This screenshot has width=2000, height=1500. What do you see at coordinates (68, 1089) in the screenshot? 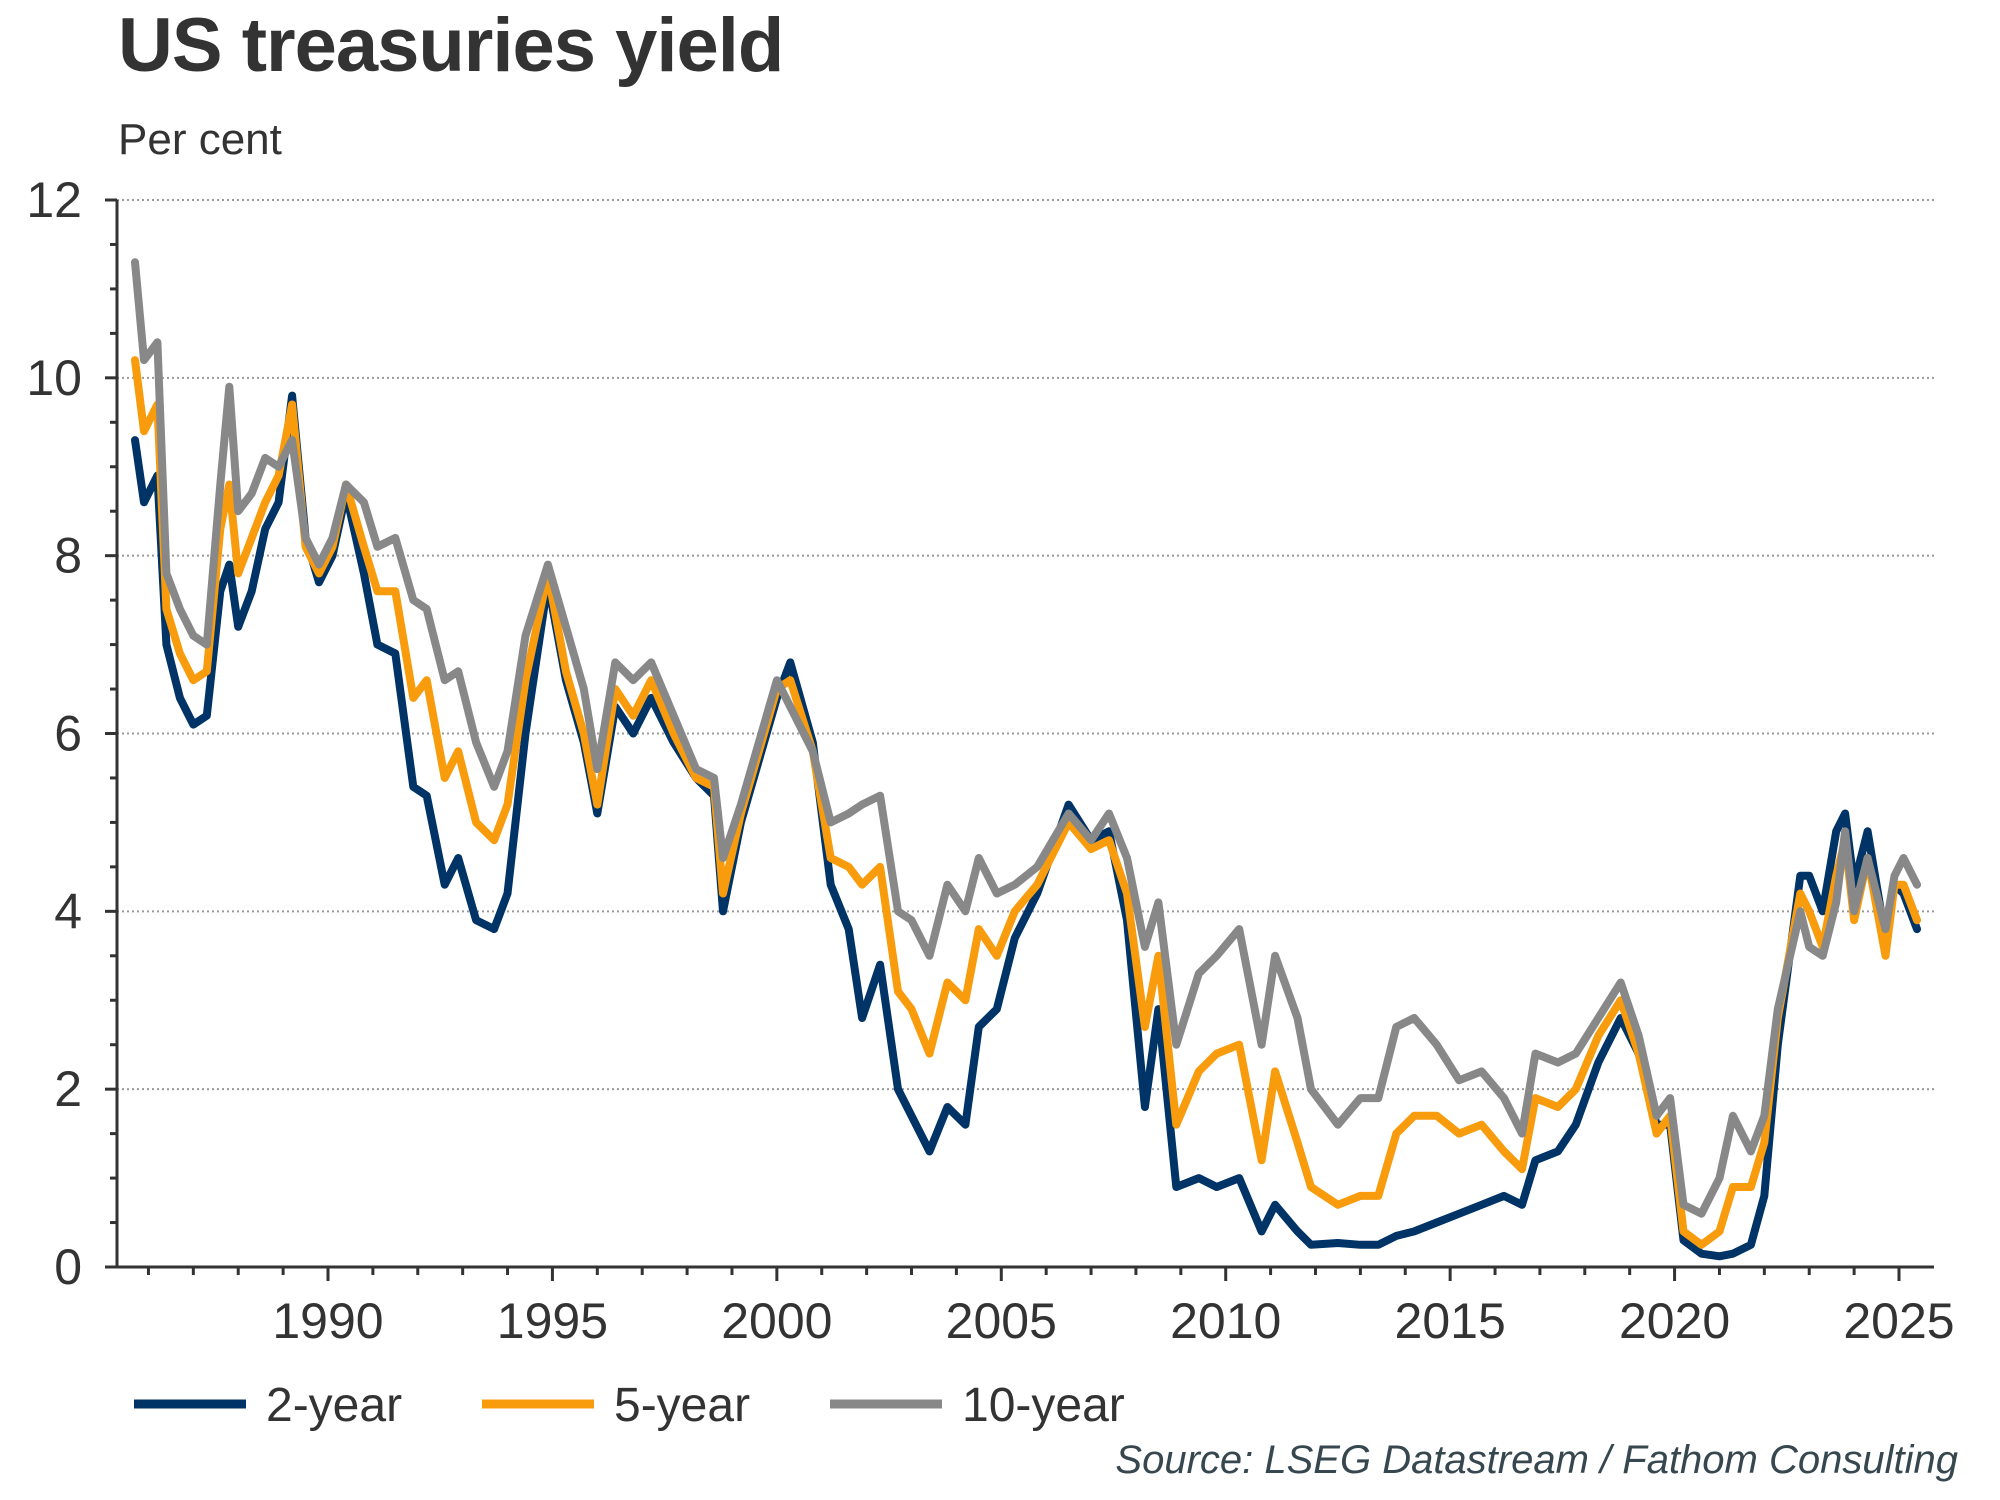
I see `y-tick-label: 2` at bounding box center [68, 1089].